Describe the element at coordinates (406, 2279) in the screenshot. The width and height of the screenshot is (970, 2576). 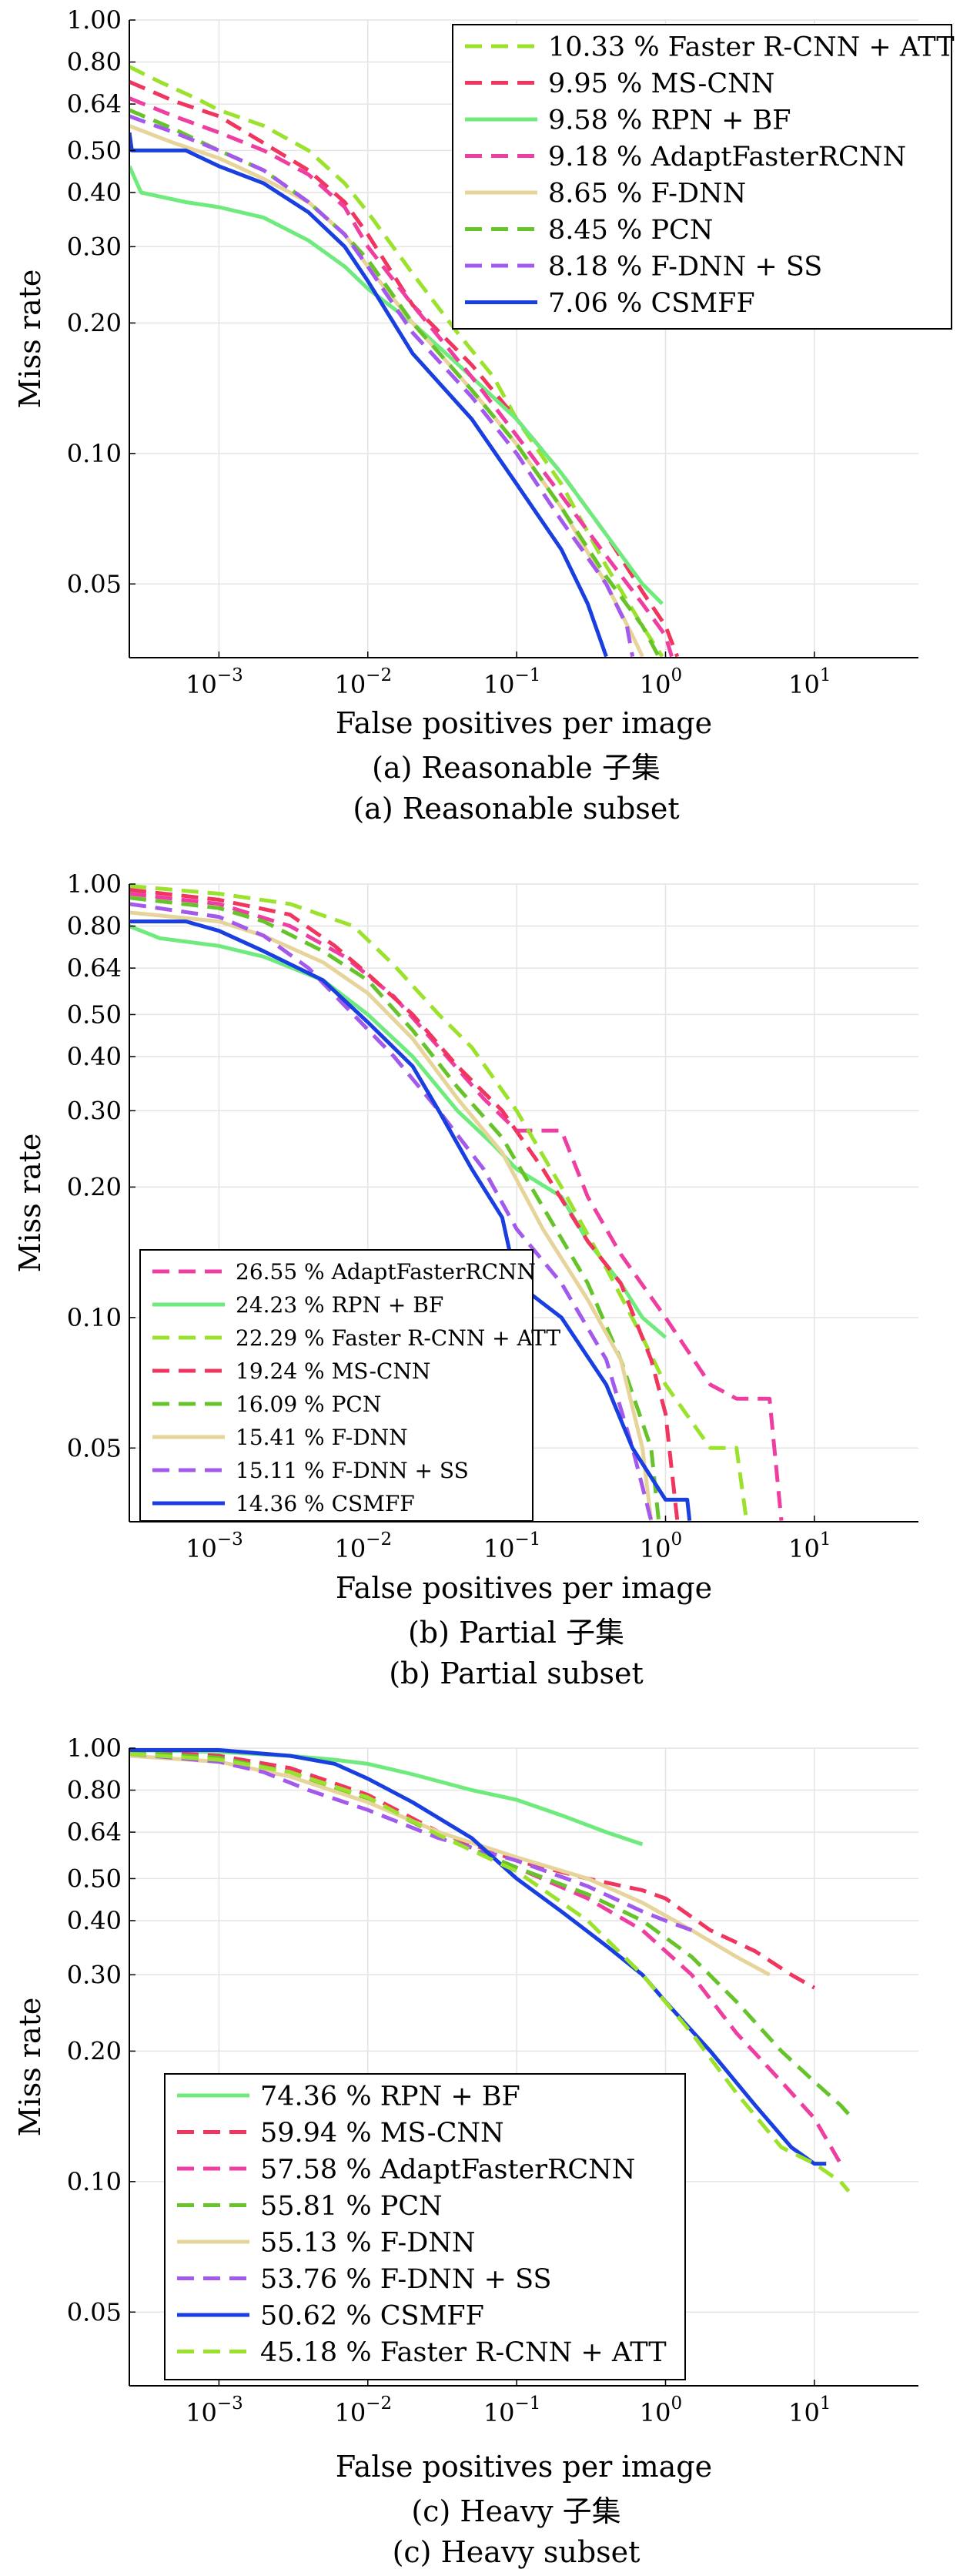
I see `legend-entry: 53.76 % F-DNN + SS` at that location.